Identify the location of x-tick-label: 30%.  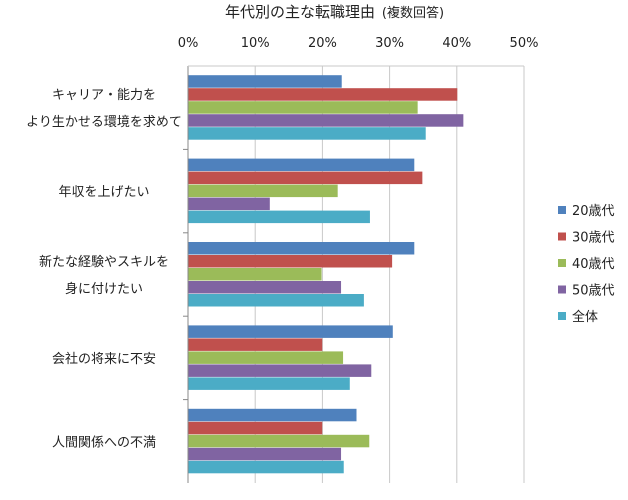
(389, 43).